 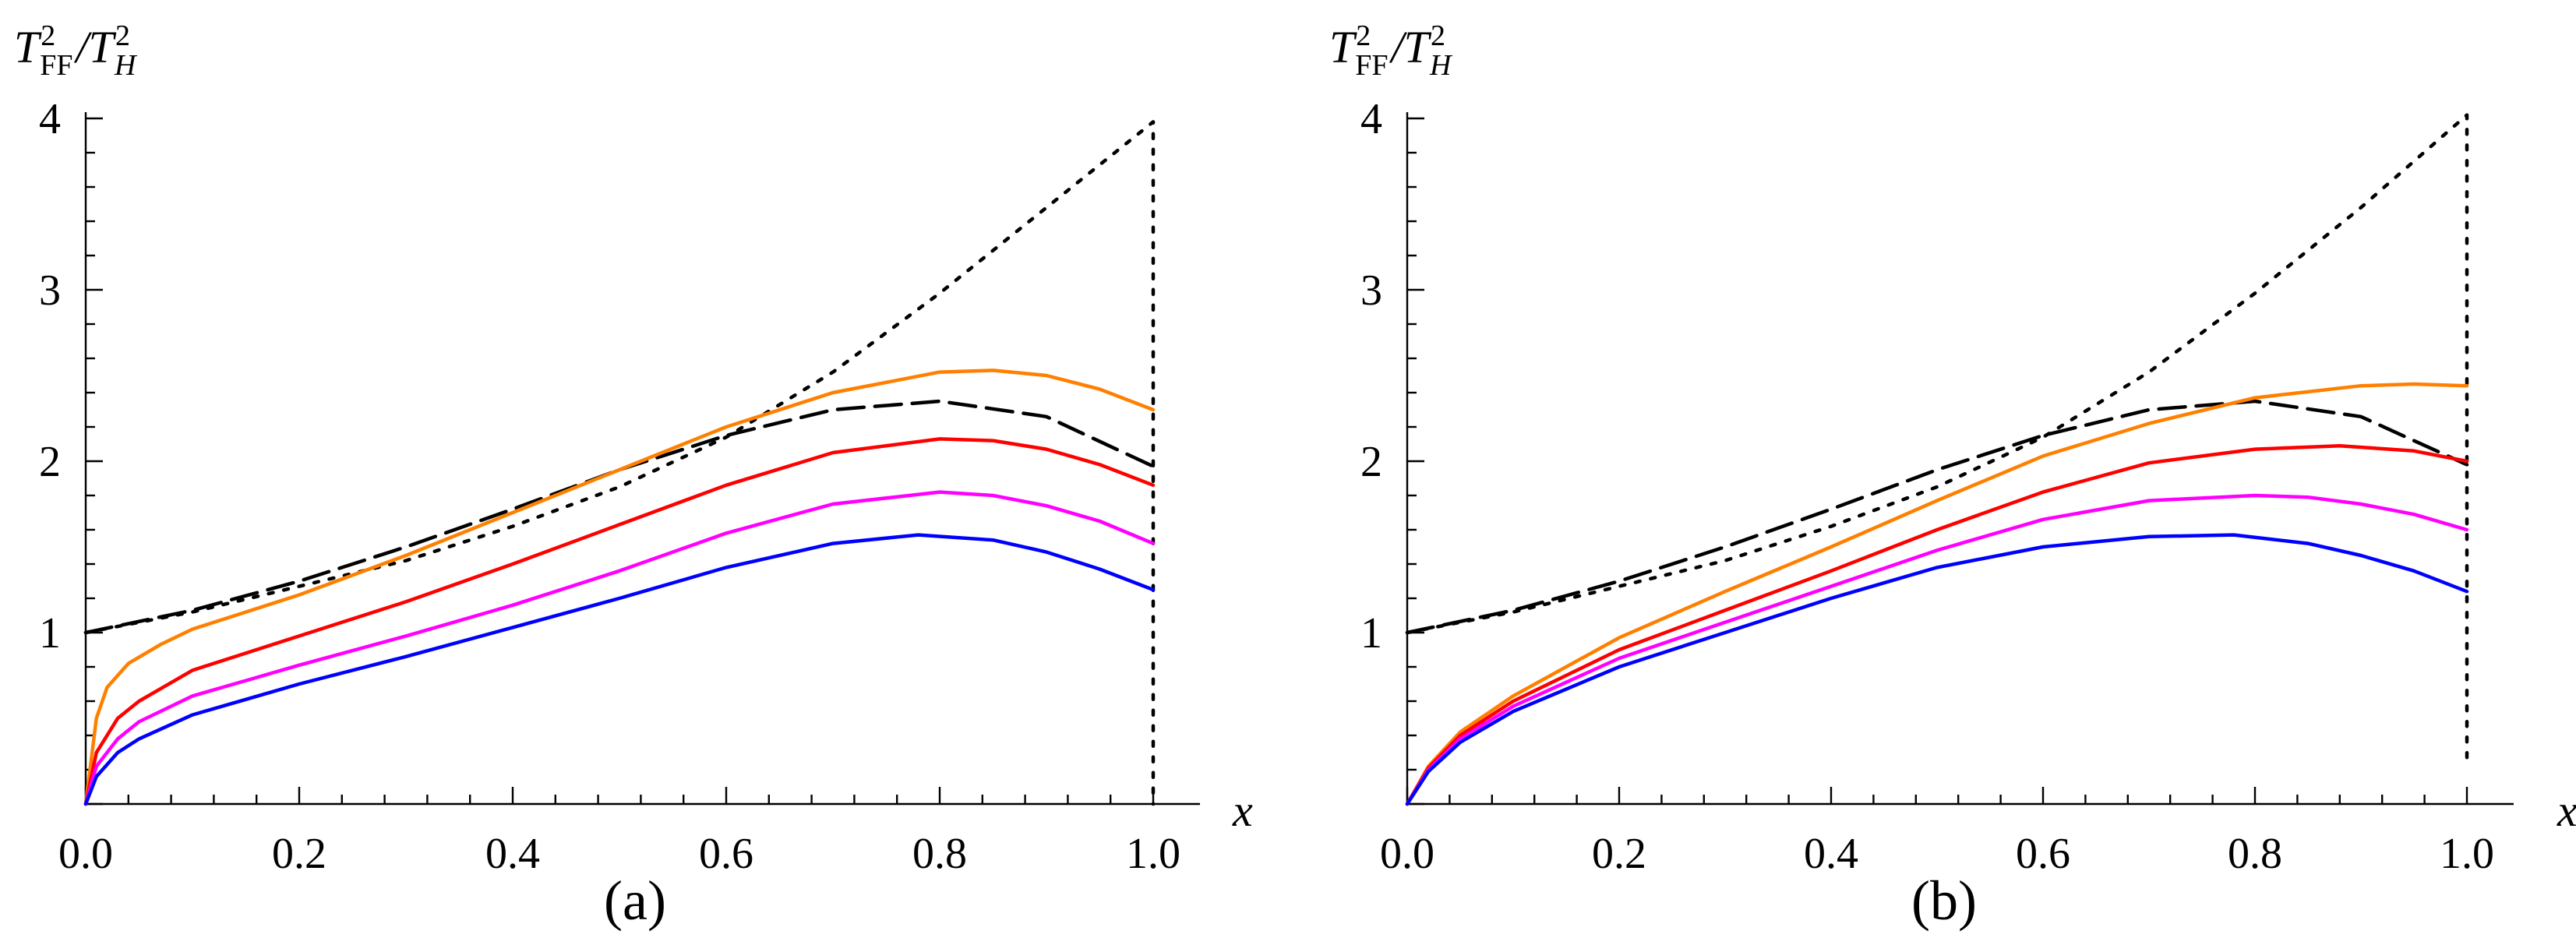 What do you see at coordinates (1944, 900) in the screenshot?
I see `panel-label: (b)` at bounding box center [1944, 900].